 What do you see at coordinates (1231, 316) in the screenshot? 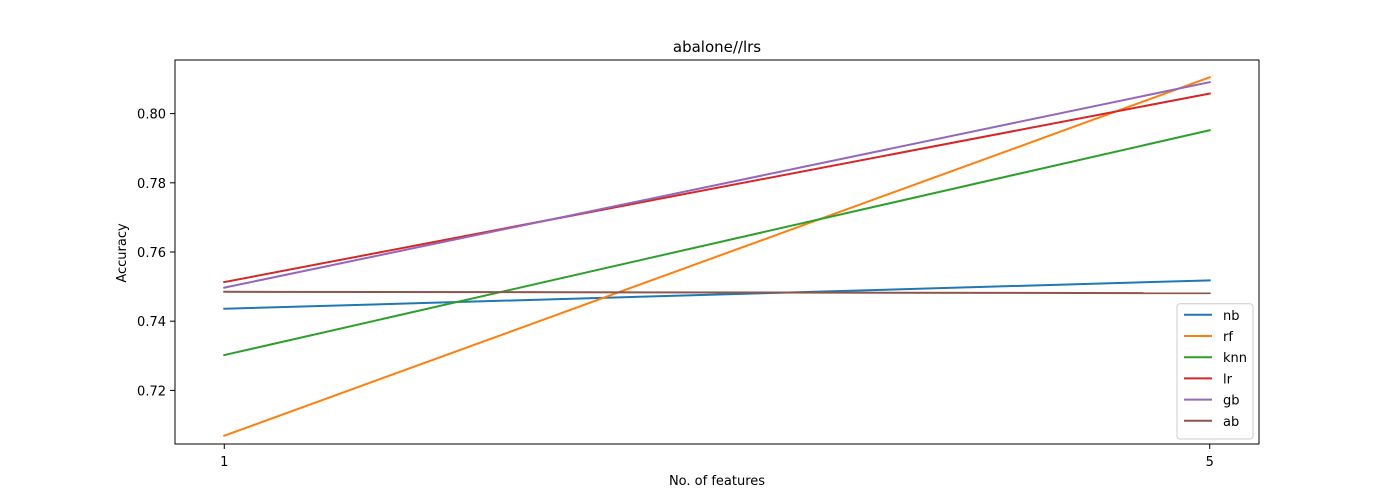
I see `legend-label-nb: nb` at bounding box center [1231, 316].